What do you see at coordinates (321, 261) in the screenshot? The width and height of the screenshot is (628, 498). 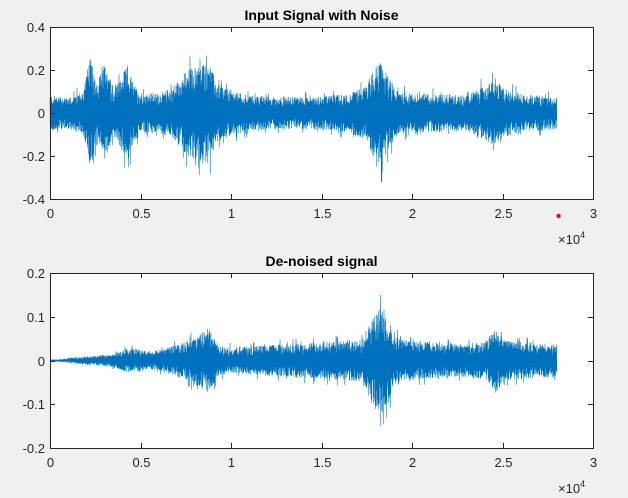 I see `chart-title: De-noised signal` at bounding box center [321, 261].